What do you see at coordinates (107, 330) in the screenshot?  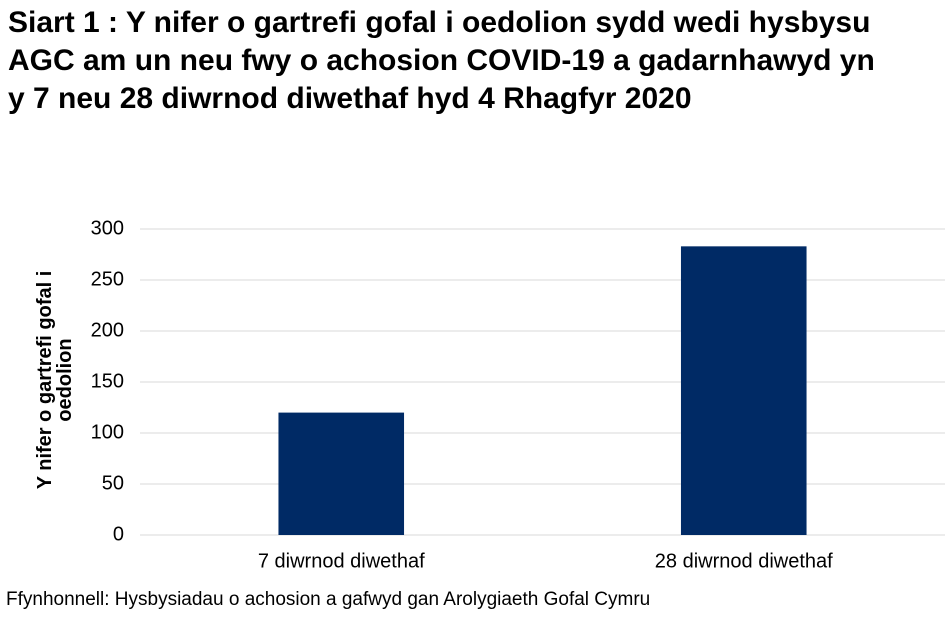 I see `y-tick-label: 200` at bounding box center [107, 330].